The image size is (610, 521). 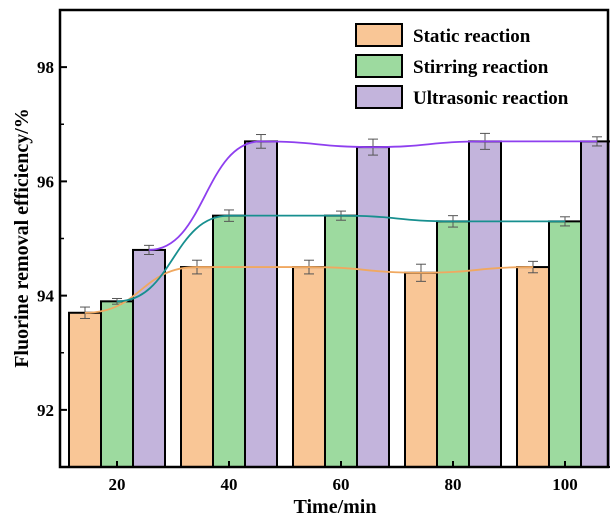 I want to click on x-tick-label: 80, so click(x=453, y=484).